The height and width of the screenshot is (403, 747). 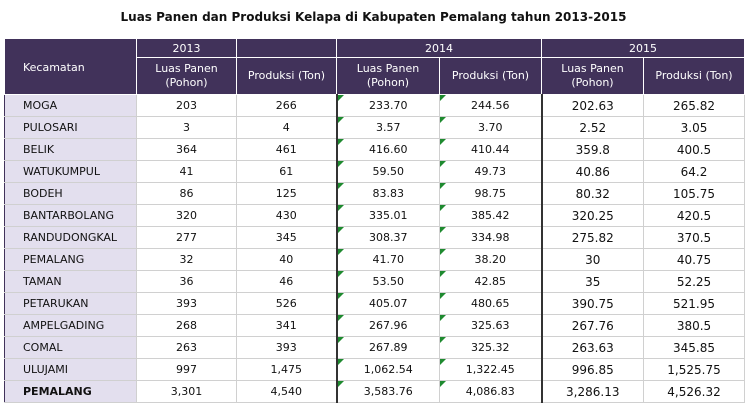 What do you see at coordinates (387, 259) in the screenshot?
I see `cell-luas-2014: 41.70` at bounding box center [387, 259].